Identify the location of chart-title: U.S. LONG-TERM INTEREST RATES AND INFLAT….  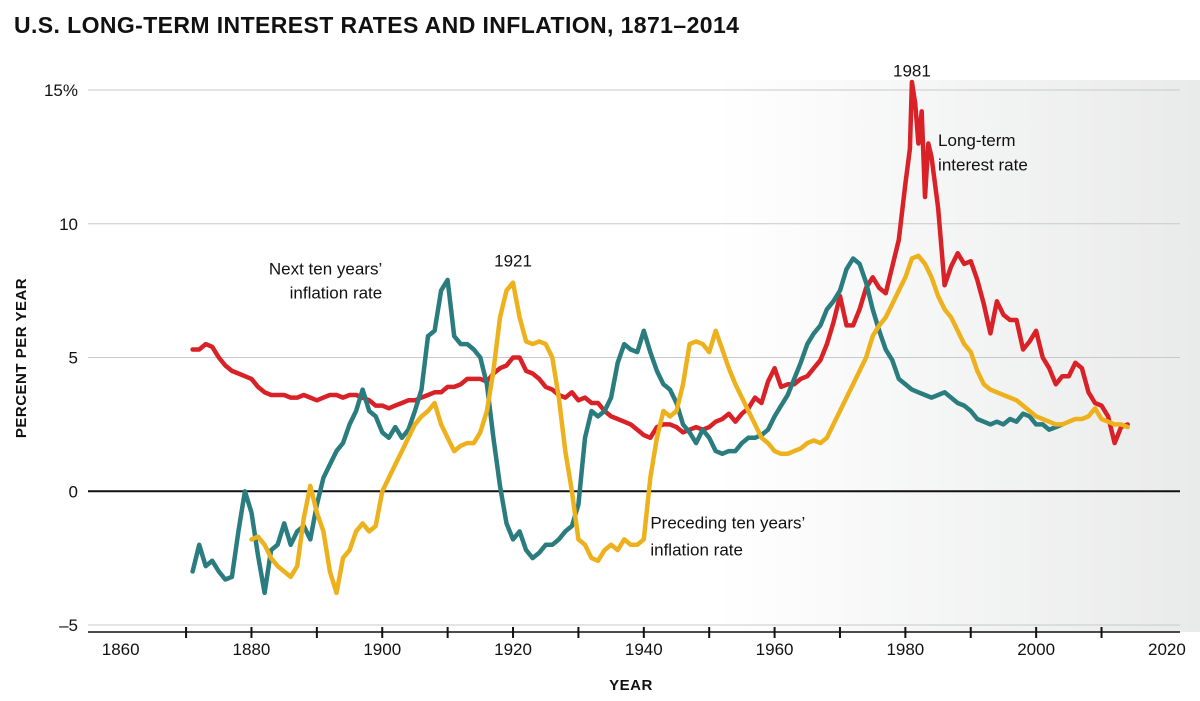
(377, 25).